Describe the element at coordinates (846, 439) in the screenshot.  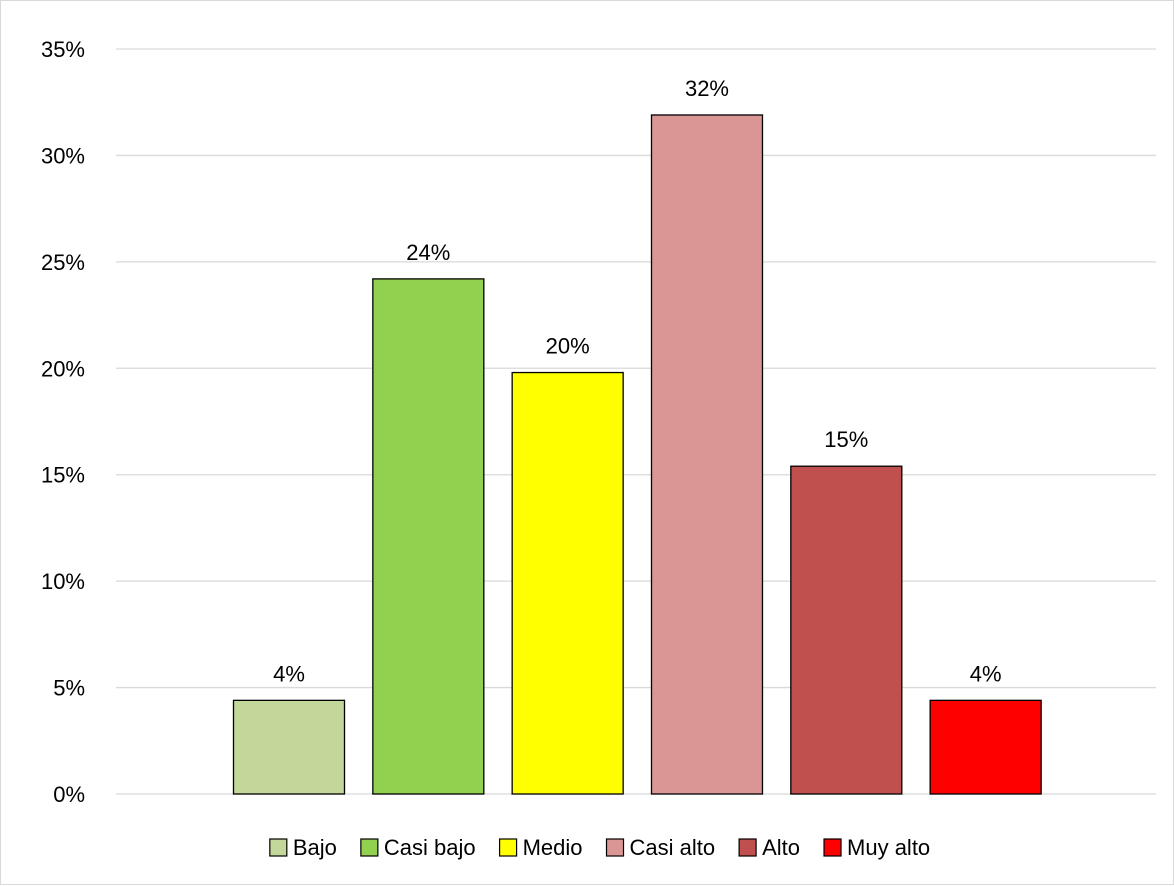
I see `data-label: 15%` at that location.